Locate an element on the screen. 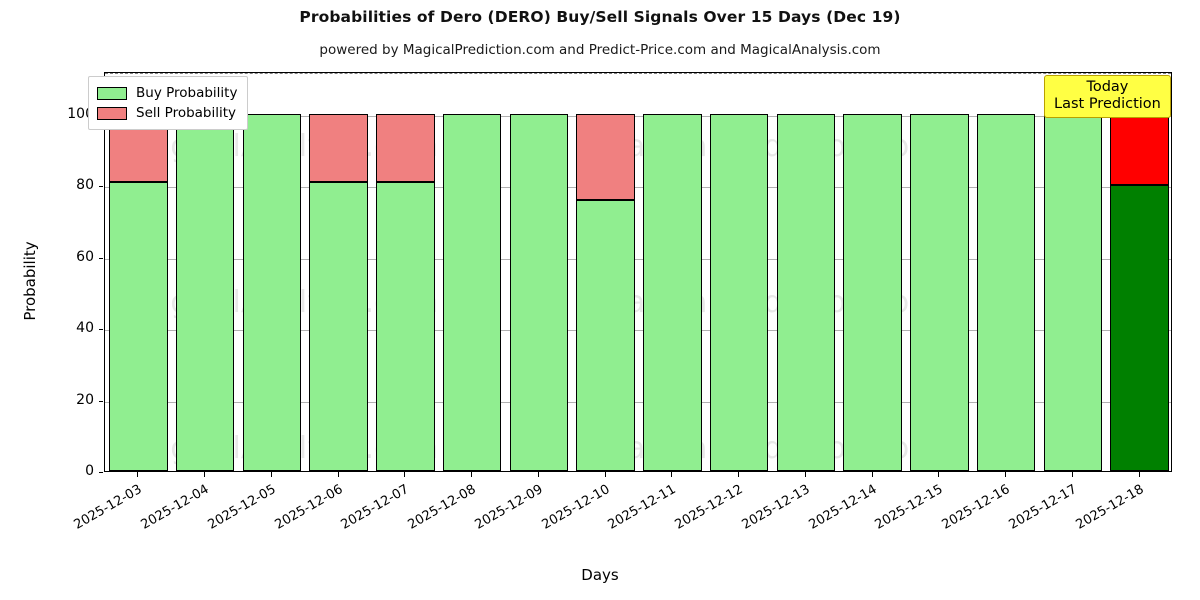 The width and height of the screenshot is (1200, 600). legend-label: Buy Probability is located at coordinates (187, 93).